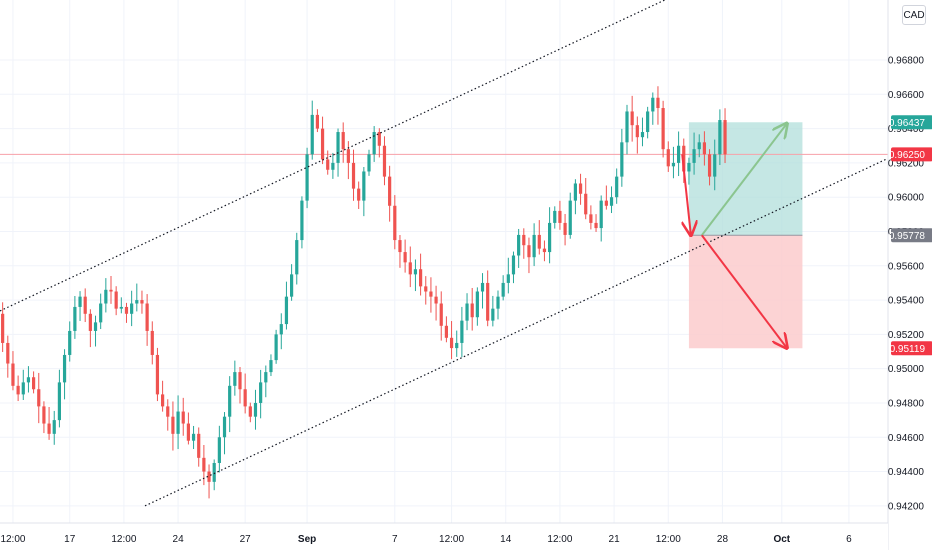  Describe the element at coordinates (246, 539) in the screenshot. I see `x-tick-label: 27` at that location.